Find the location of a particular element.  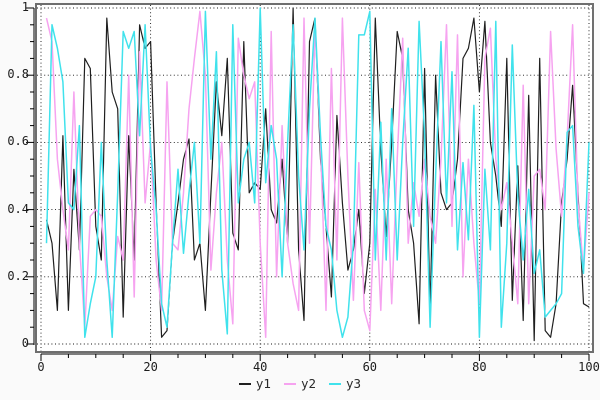

x-tick-label: 40 is located at coordinates (260, 367).